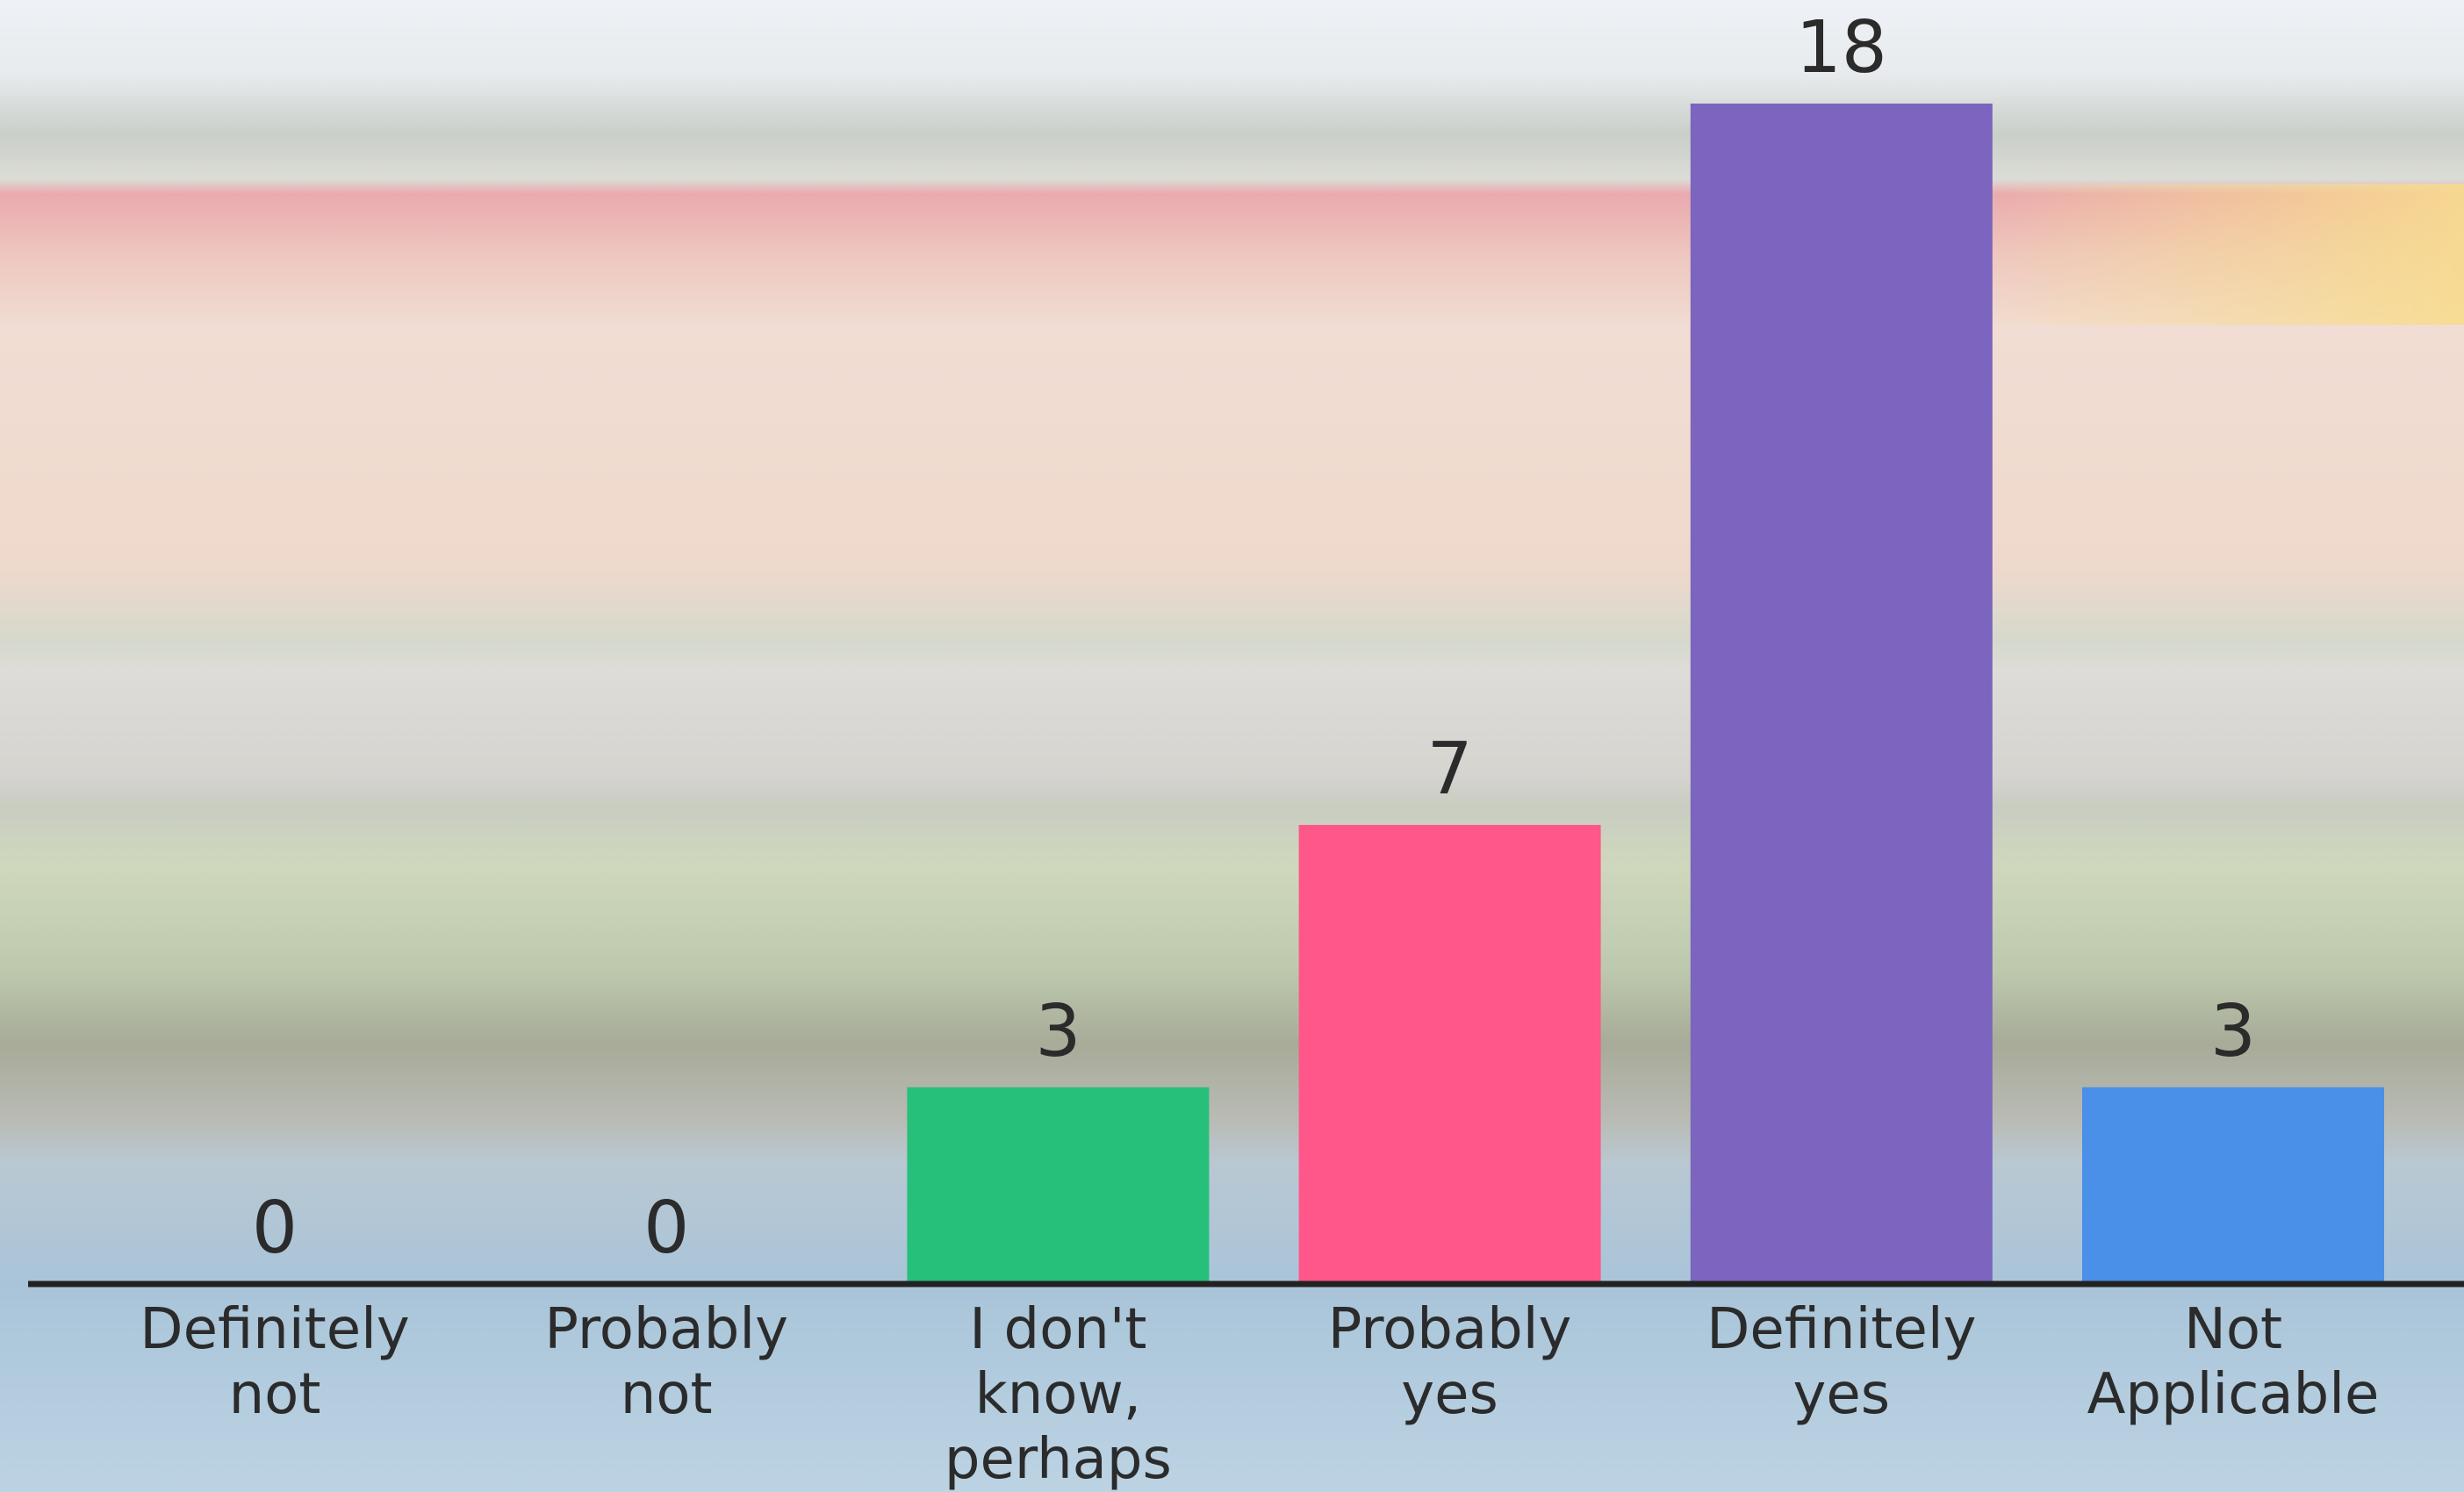 The height and width of the screenshot is (1492, 2464). I want to click on category-label: Probably yes, so click(1449, 1362).